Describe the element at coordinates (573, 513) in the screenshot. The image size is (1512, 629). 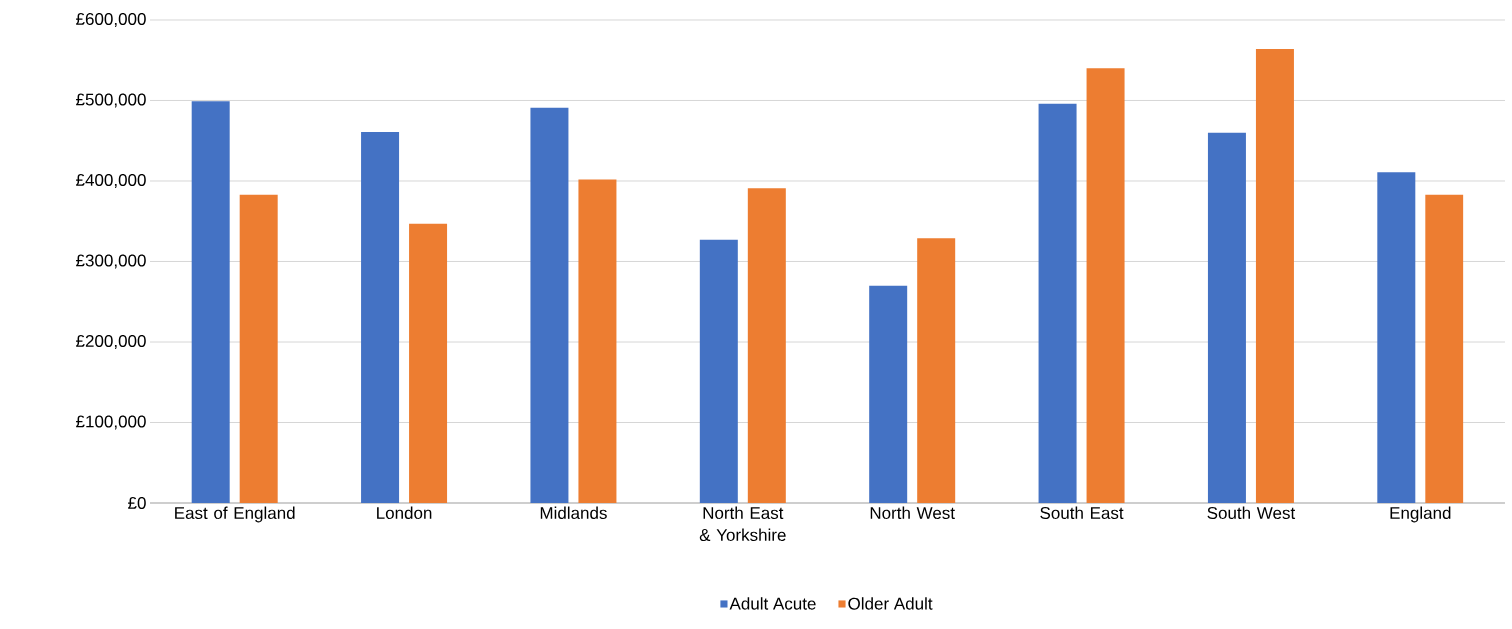
I see `x-tick-label: Midlands` at that location.